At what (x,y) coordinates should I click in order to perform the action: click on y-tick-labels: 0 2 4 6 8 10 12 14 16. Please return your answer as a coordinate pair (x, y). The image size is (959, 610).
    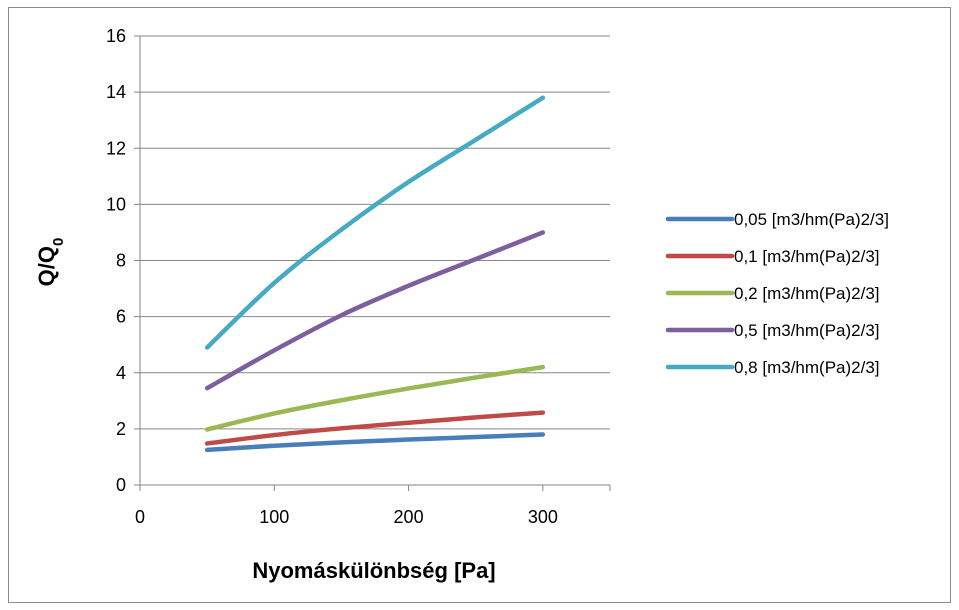
    Looking at the image, I should click on (116, 260).